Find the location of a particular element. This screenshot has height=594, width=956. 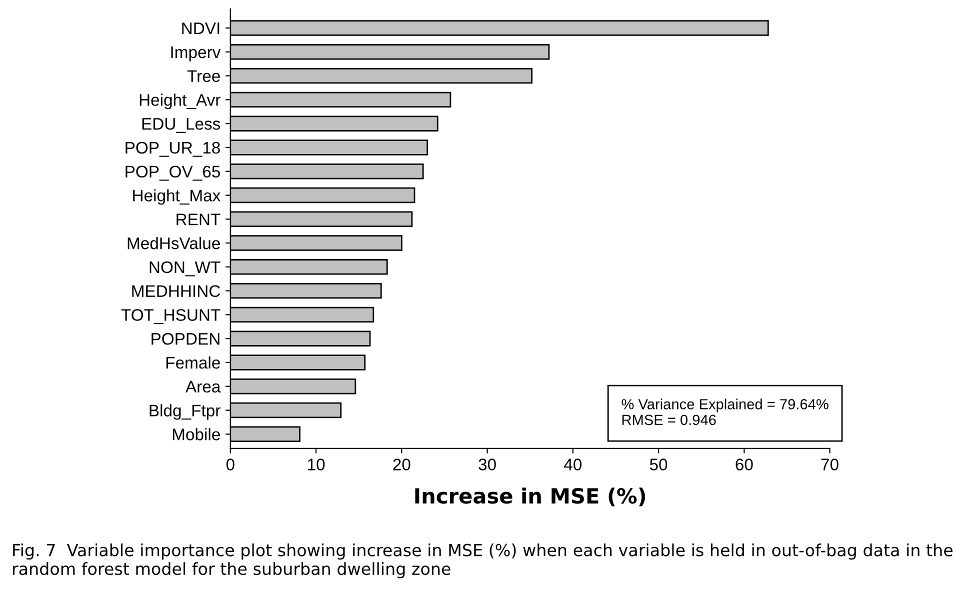

y-tick-label: Female is located at coordinates (193, 362).